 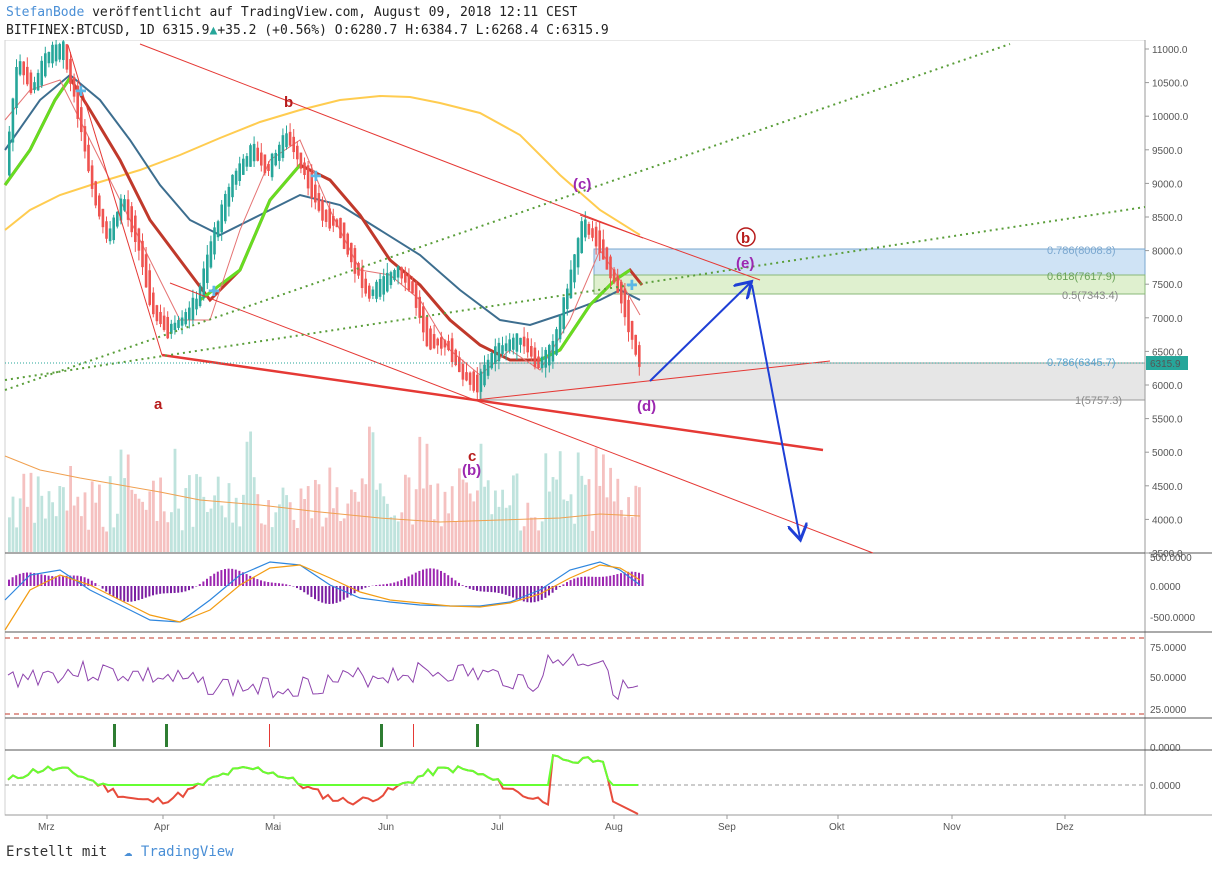 What do you see at coordinates (323, 677) in the screenshot?
I see `rsi-line` at bounding box center [323, 677].